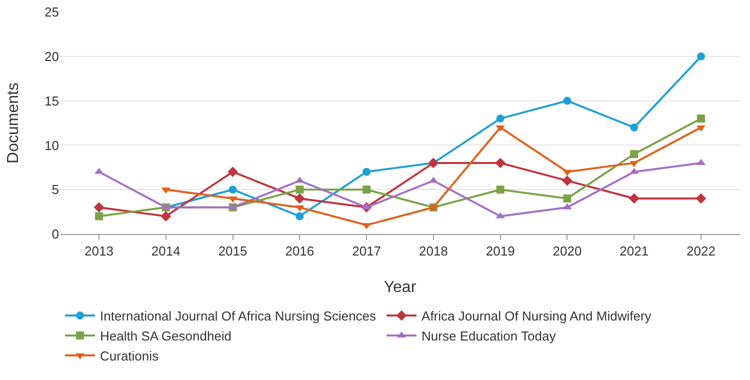 The height and width of the screenshot is (380, 750). Describe the element at coordinates (567, 251) in the screenshot. I see `x-tick-label: 2020` at that location.